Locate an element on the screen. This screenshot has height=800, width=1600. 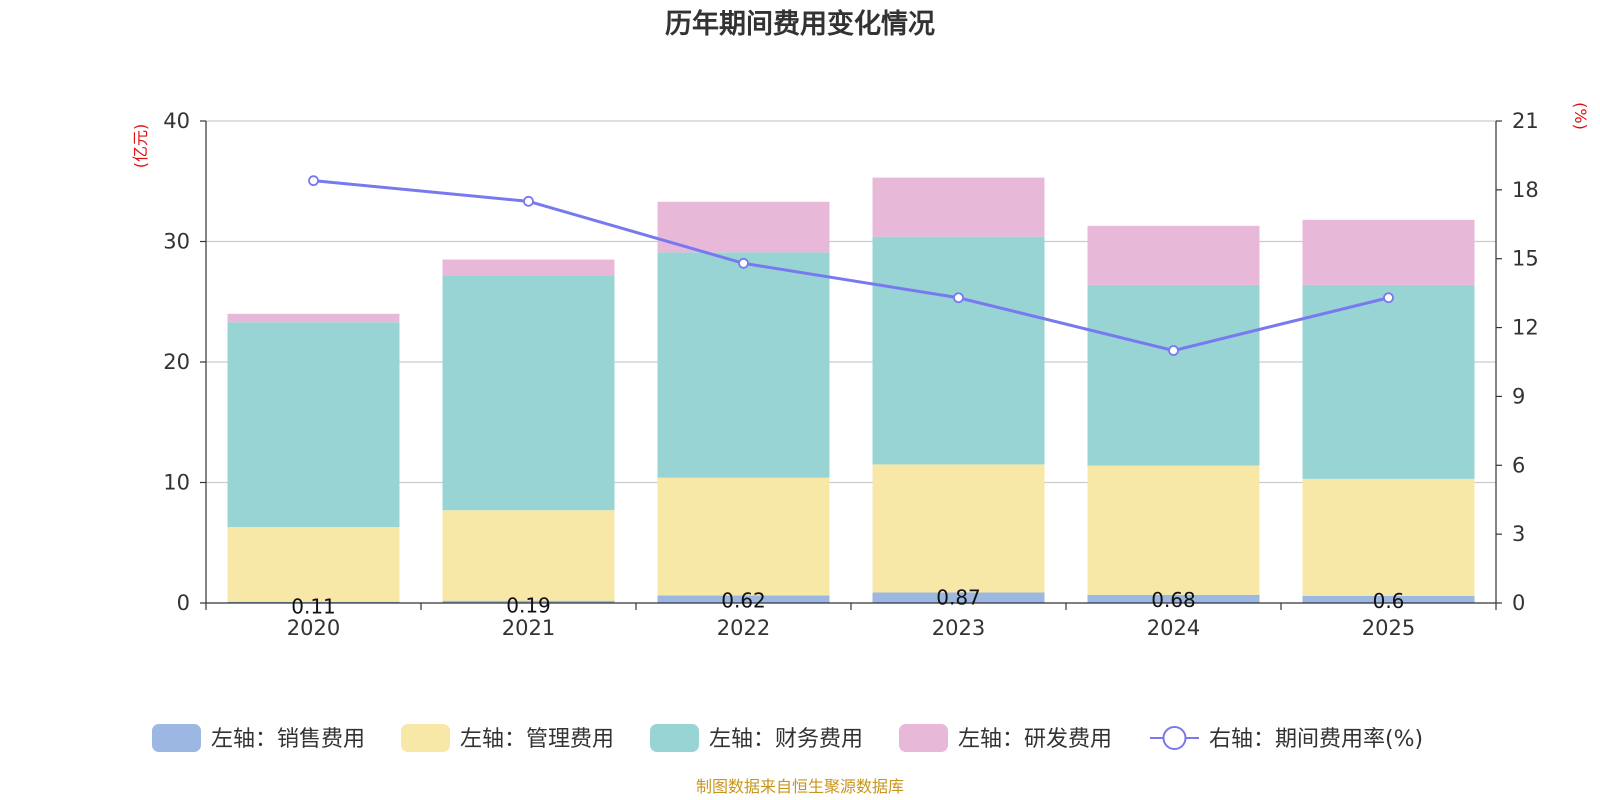
legend-label: 左轴：管理费用 is located at coordinates (537, 739).